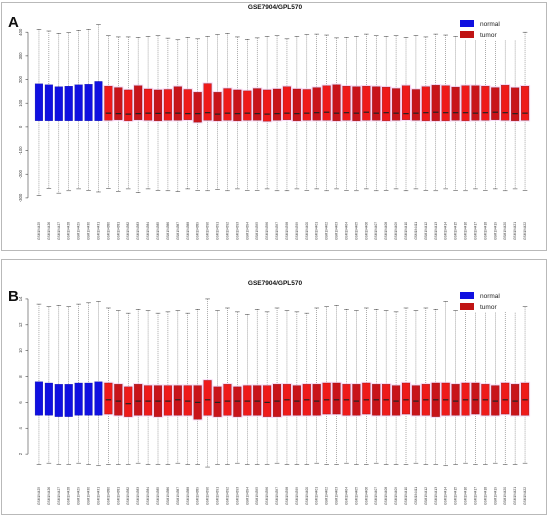 This screenshot has height=517, width=550. Describe the element at coordinates (39, 231) in the screenshot. I see `x-tick-label: GSM194425` at that location.